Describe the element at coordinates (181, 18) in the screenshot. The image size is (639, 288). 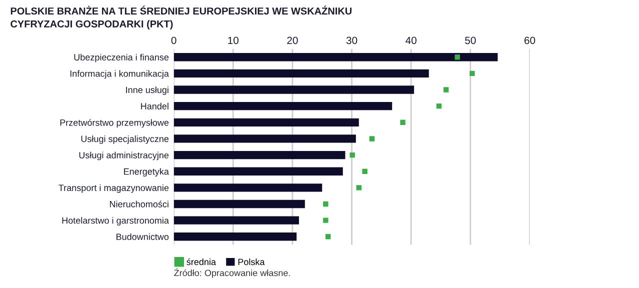
I see `chart-title: POLSKIE BRANŻE NA TLE ŚREDNIEJ EUROPEJSKIEJ WE WSKAŹNIKU CYFRYZACJI GOSPODARKI (PKT)` at that location.